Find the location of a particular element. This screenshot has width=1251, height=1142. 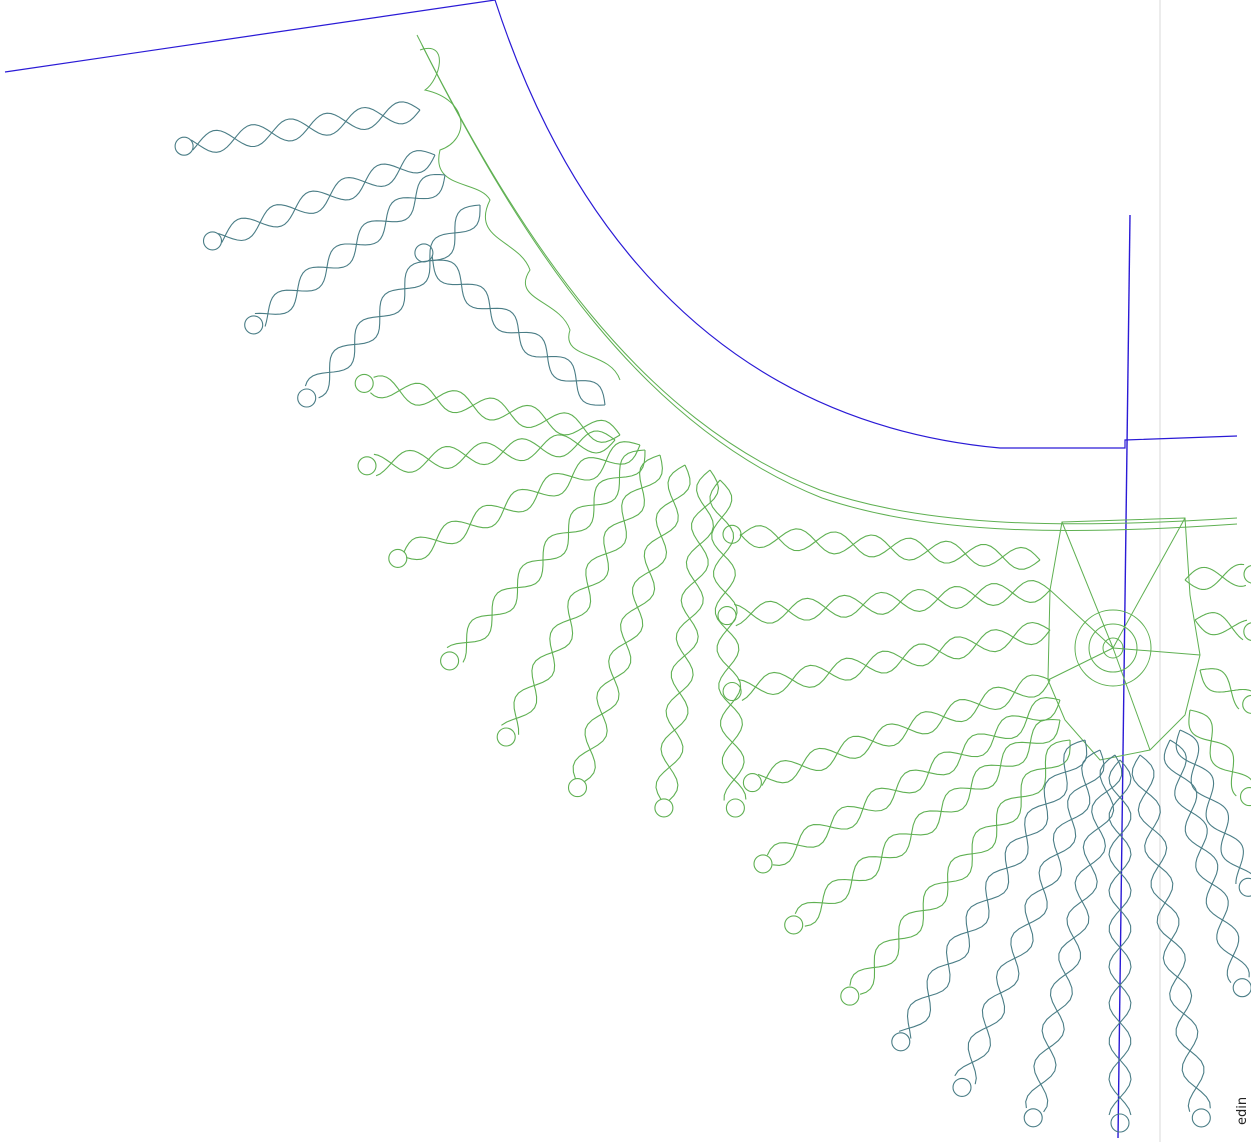

rosette-ring is located at coordinates (1113, 648).